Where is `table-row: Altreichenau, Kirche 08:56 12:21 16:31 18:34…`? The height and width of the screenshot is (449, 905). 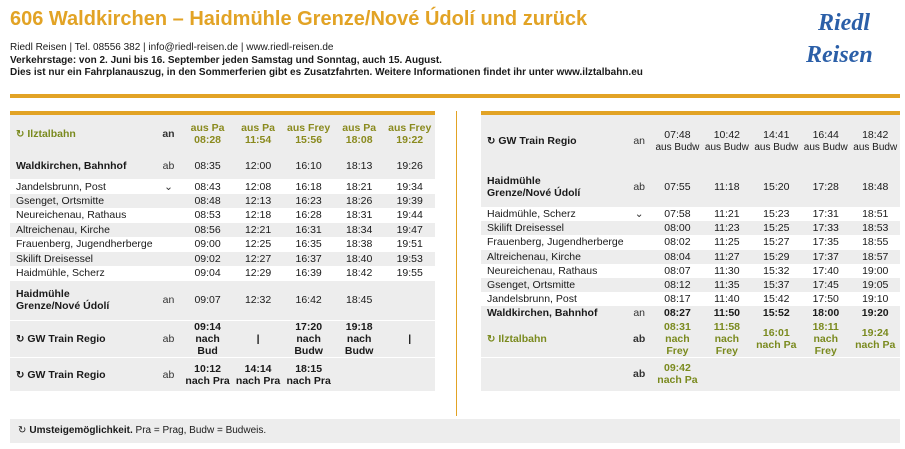 table-row: Altreichenau, Kirche 08:56 12:21 16:31 18:34… is located at coordinates (222, 229).